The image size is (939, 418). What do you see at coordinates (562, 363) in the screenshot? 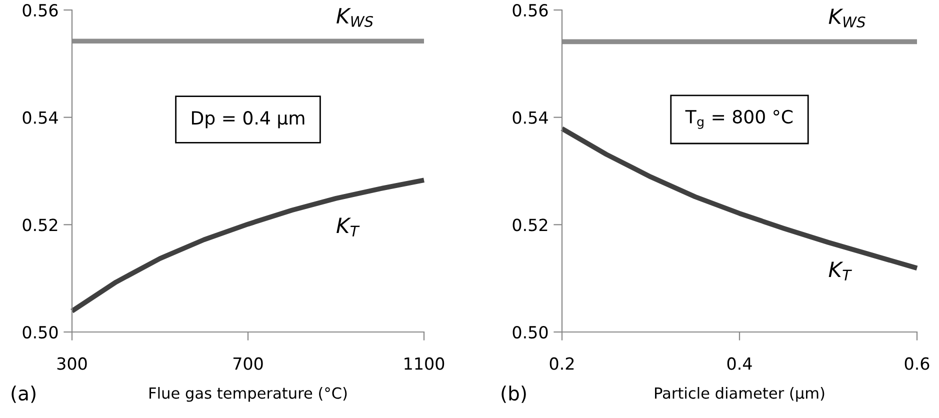
I see `x-tick-label: 0.2` at bounding box center [562, 363].